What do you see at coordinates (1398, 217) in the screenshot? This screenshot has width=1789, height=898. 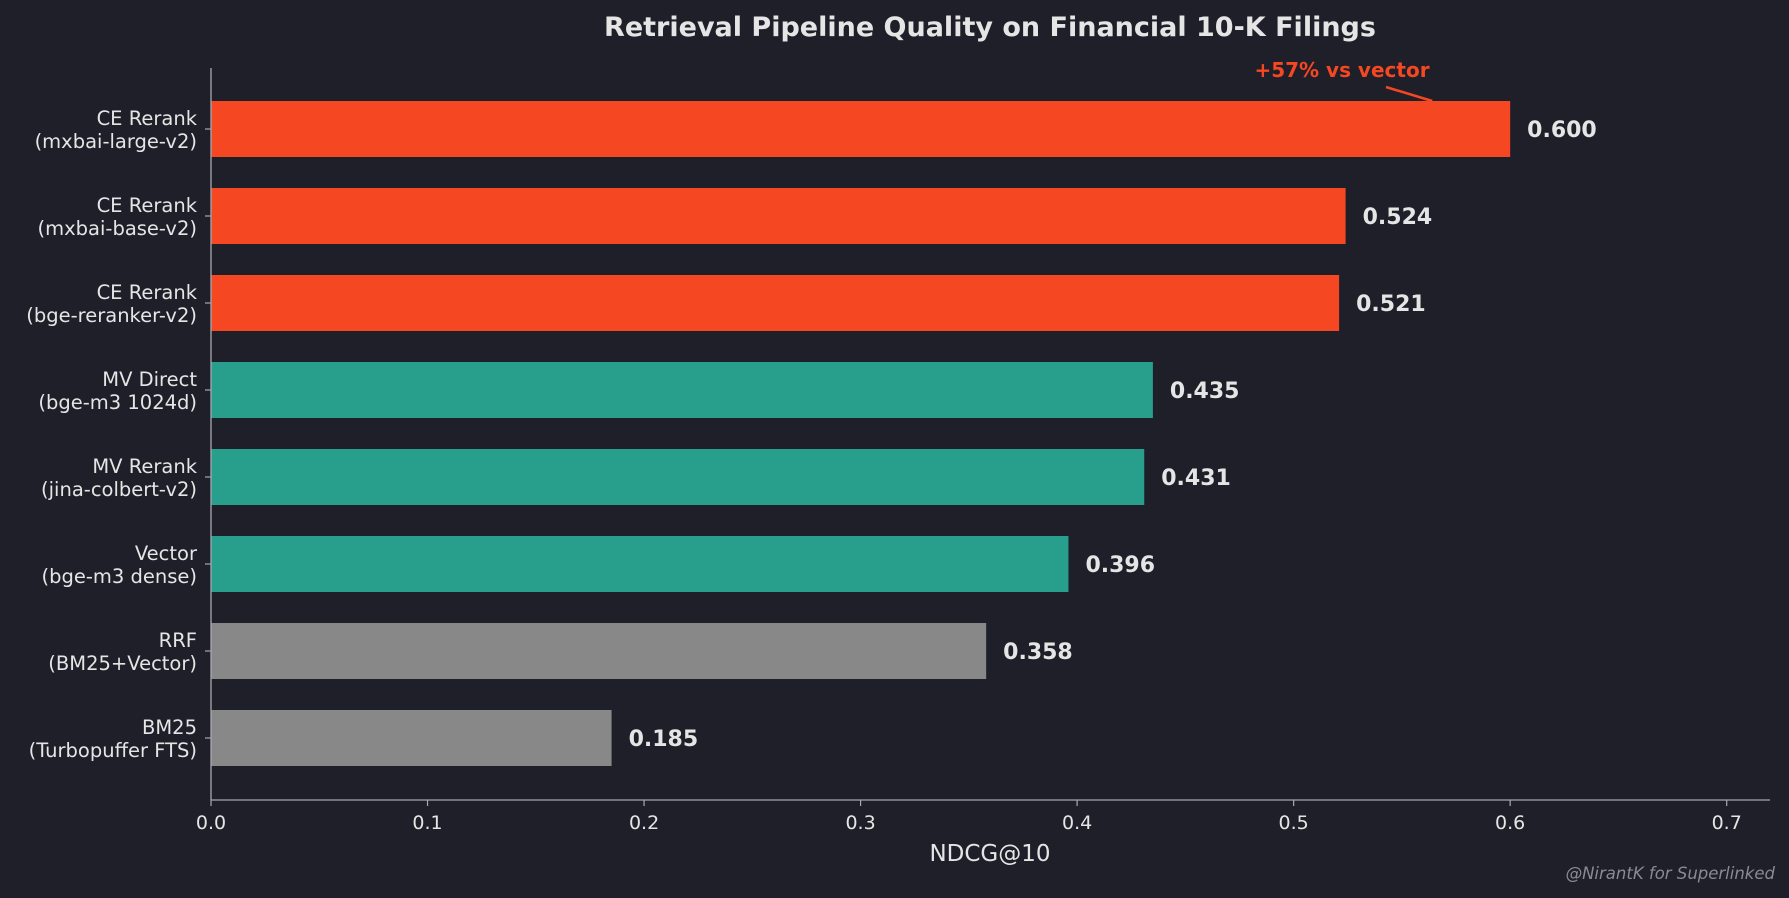 I see `value-label: 0.524` at bounding box center [1398, 217].